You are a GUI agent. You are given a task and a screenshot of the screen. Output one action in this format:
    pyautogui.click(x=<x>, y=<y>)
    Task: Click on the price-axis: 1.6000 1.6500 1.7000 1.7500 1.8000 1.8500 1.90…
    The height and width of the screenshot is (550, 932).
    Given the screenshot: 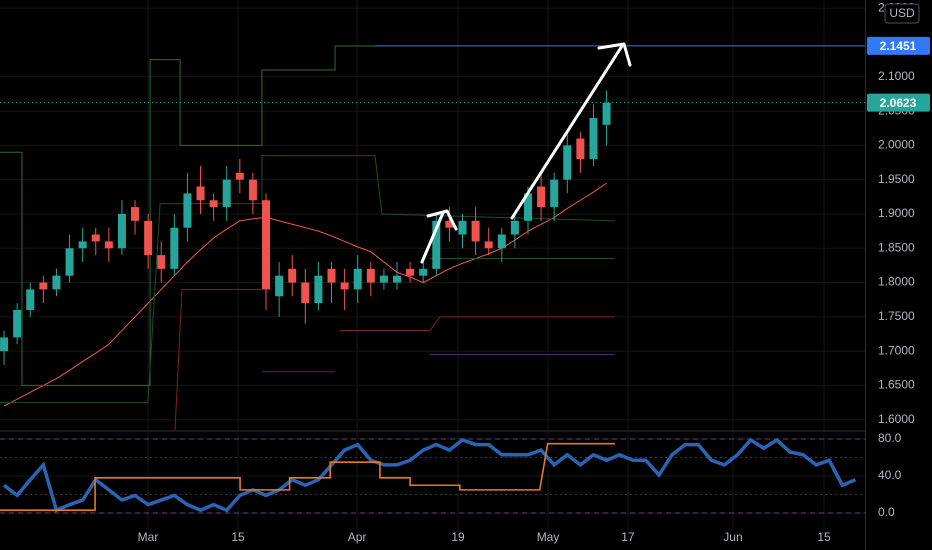 What is the action you would take?
    pyautogui.click(x=898, y=259)
    